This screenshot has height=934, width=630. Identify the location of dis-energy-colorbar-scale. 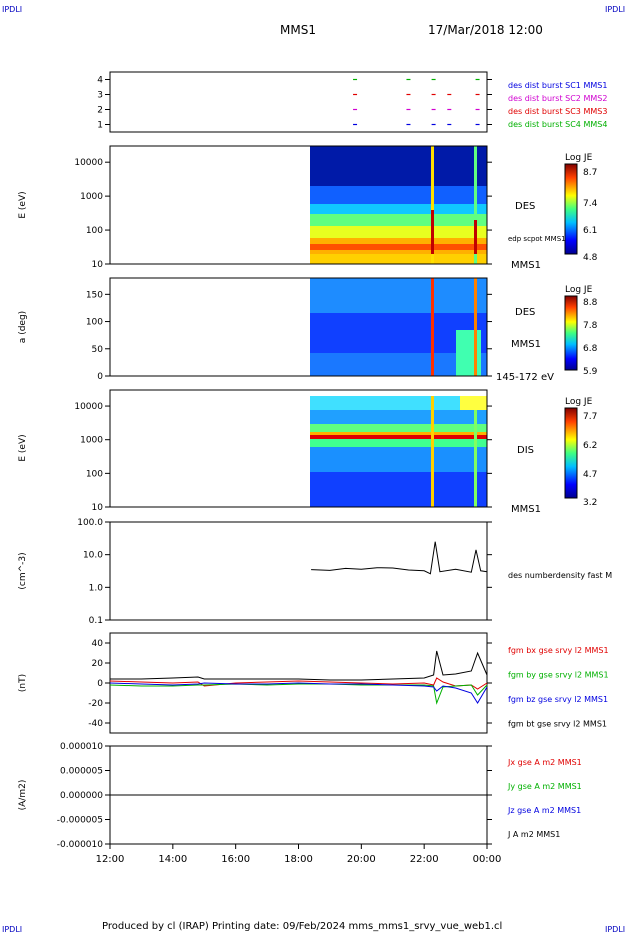
(571, 453).